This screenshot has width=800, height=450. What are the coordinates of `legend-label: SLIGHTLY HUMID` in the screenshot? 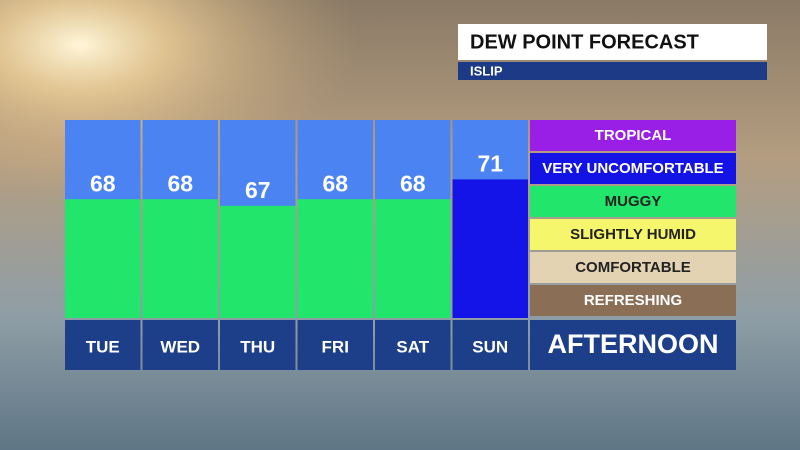 It's located at (633, 234).